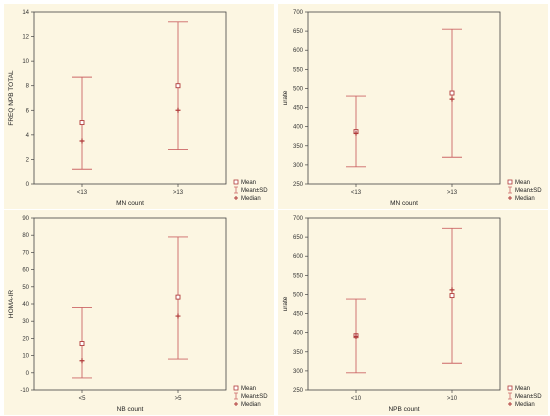 Image resolution: width=550 pixels, height=416 pixels. Describe the element at coordinates (28, 87) in the screenshot. I see `y-tick-label: 8` at that location.